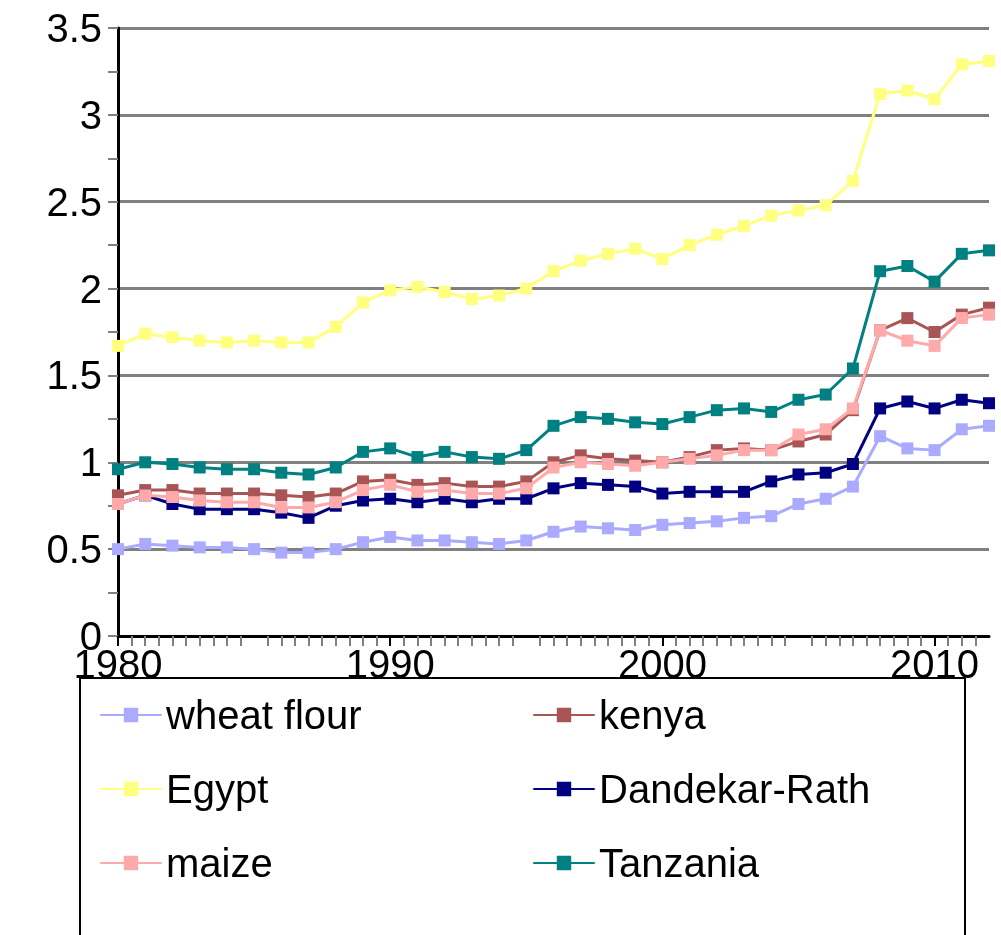  I want to click on legend-label: kenya, so click(653, 715).